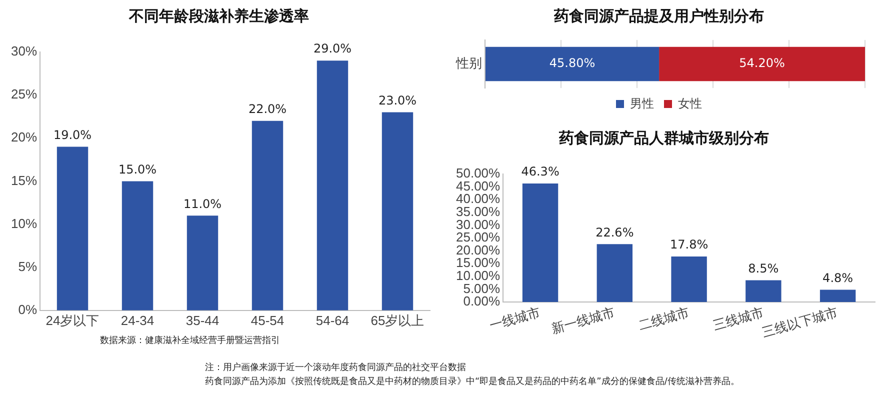 Image resolution: width=888 pixels, height=394 pixels. Describe the element at coordinates (663, 138) in the screenshot. I see `chart-title: 药食同源产品人群城市级别分布` at that location.